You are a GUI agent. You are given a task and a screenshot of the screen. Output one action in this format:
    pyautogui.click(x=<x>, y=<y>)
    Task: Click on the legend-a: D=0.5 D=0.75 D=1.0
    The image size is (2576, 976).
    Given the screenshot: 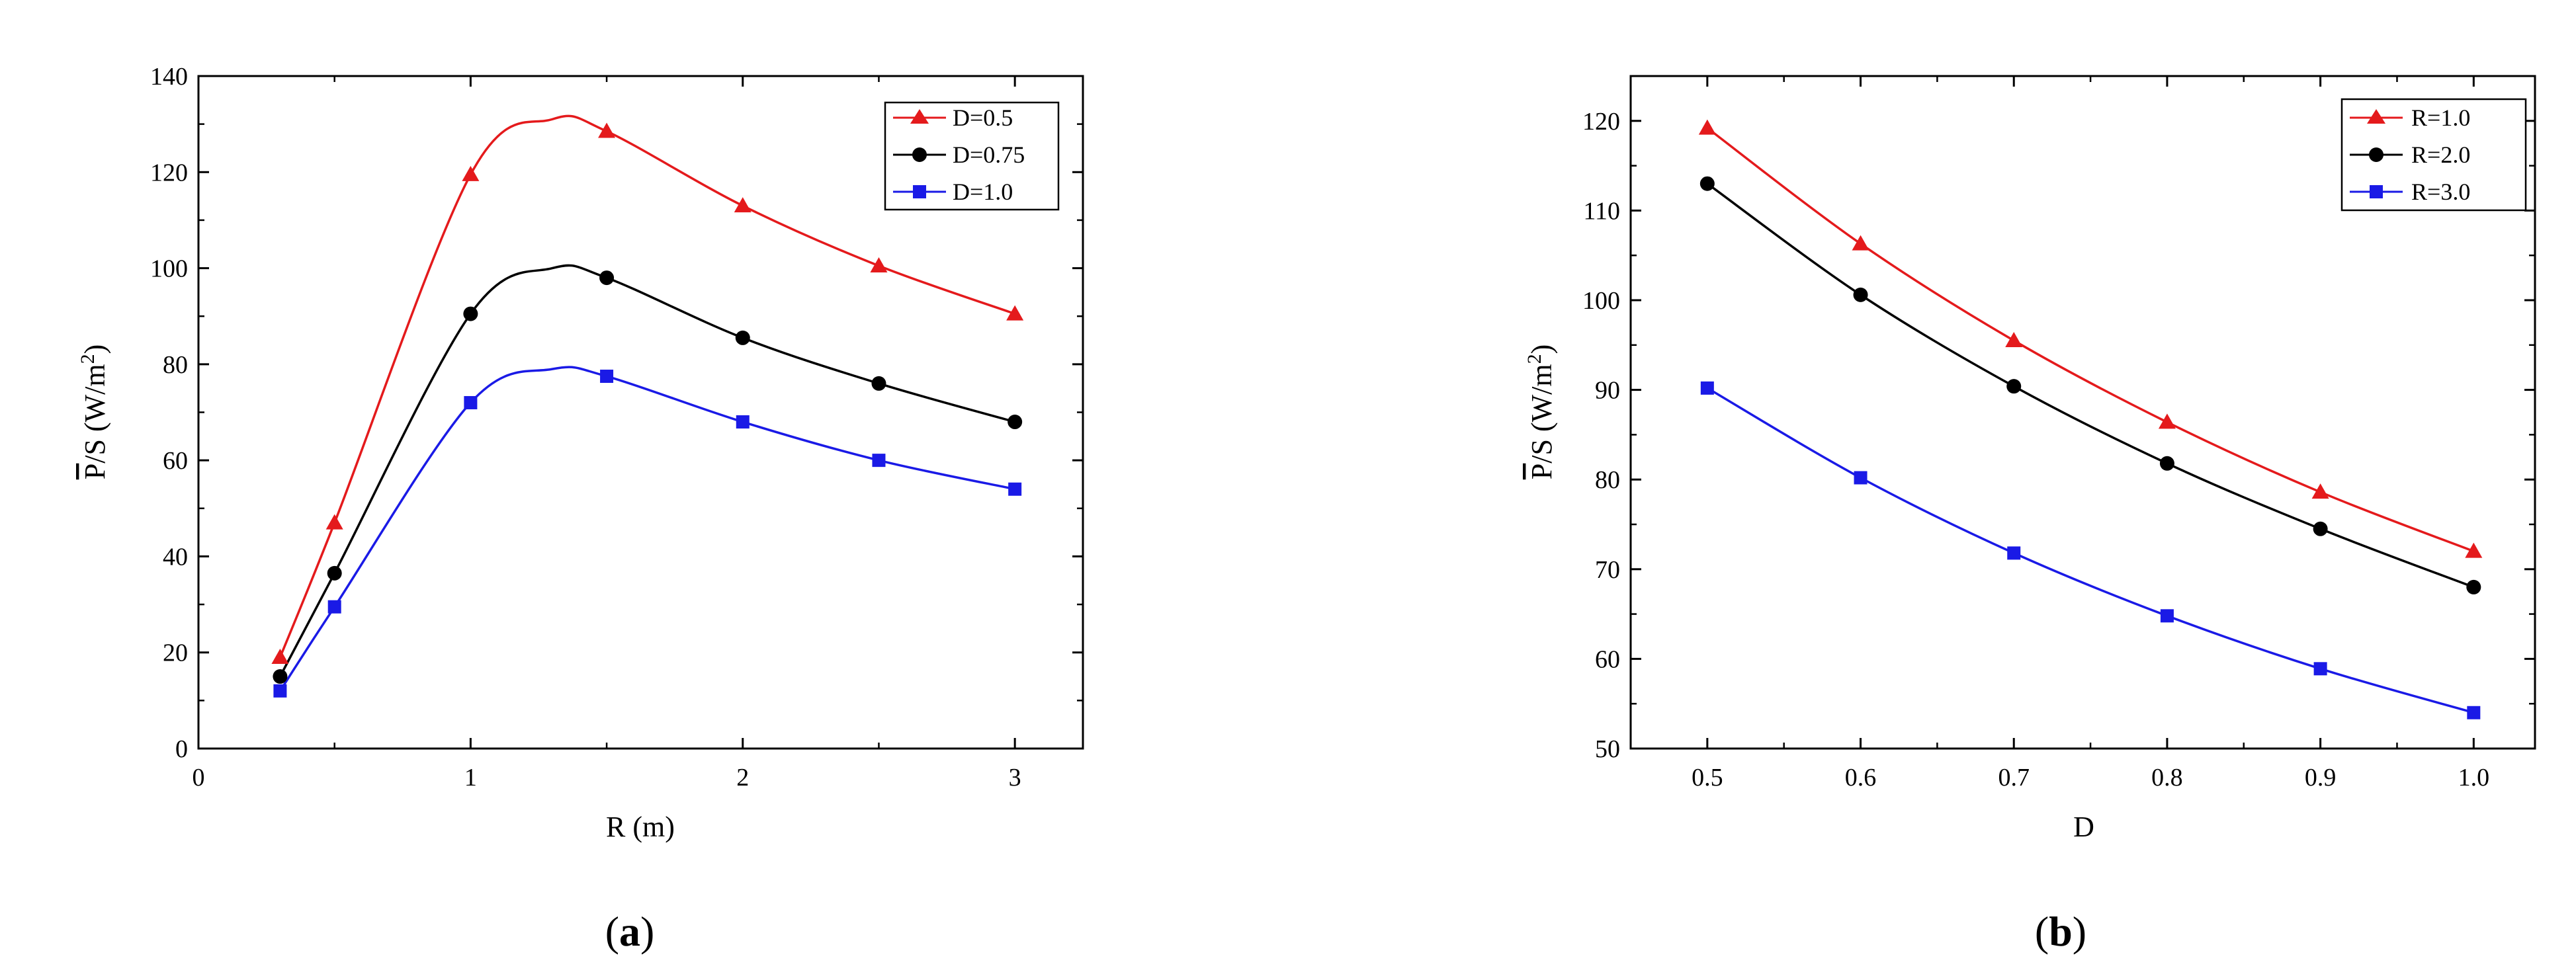 What is the action you would take?
    pyautogui.click(x=972, y=156)
    